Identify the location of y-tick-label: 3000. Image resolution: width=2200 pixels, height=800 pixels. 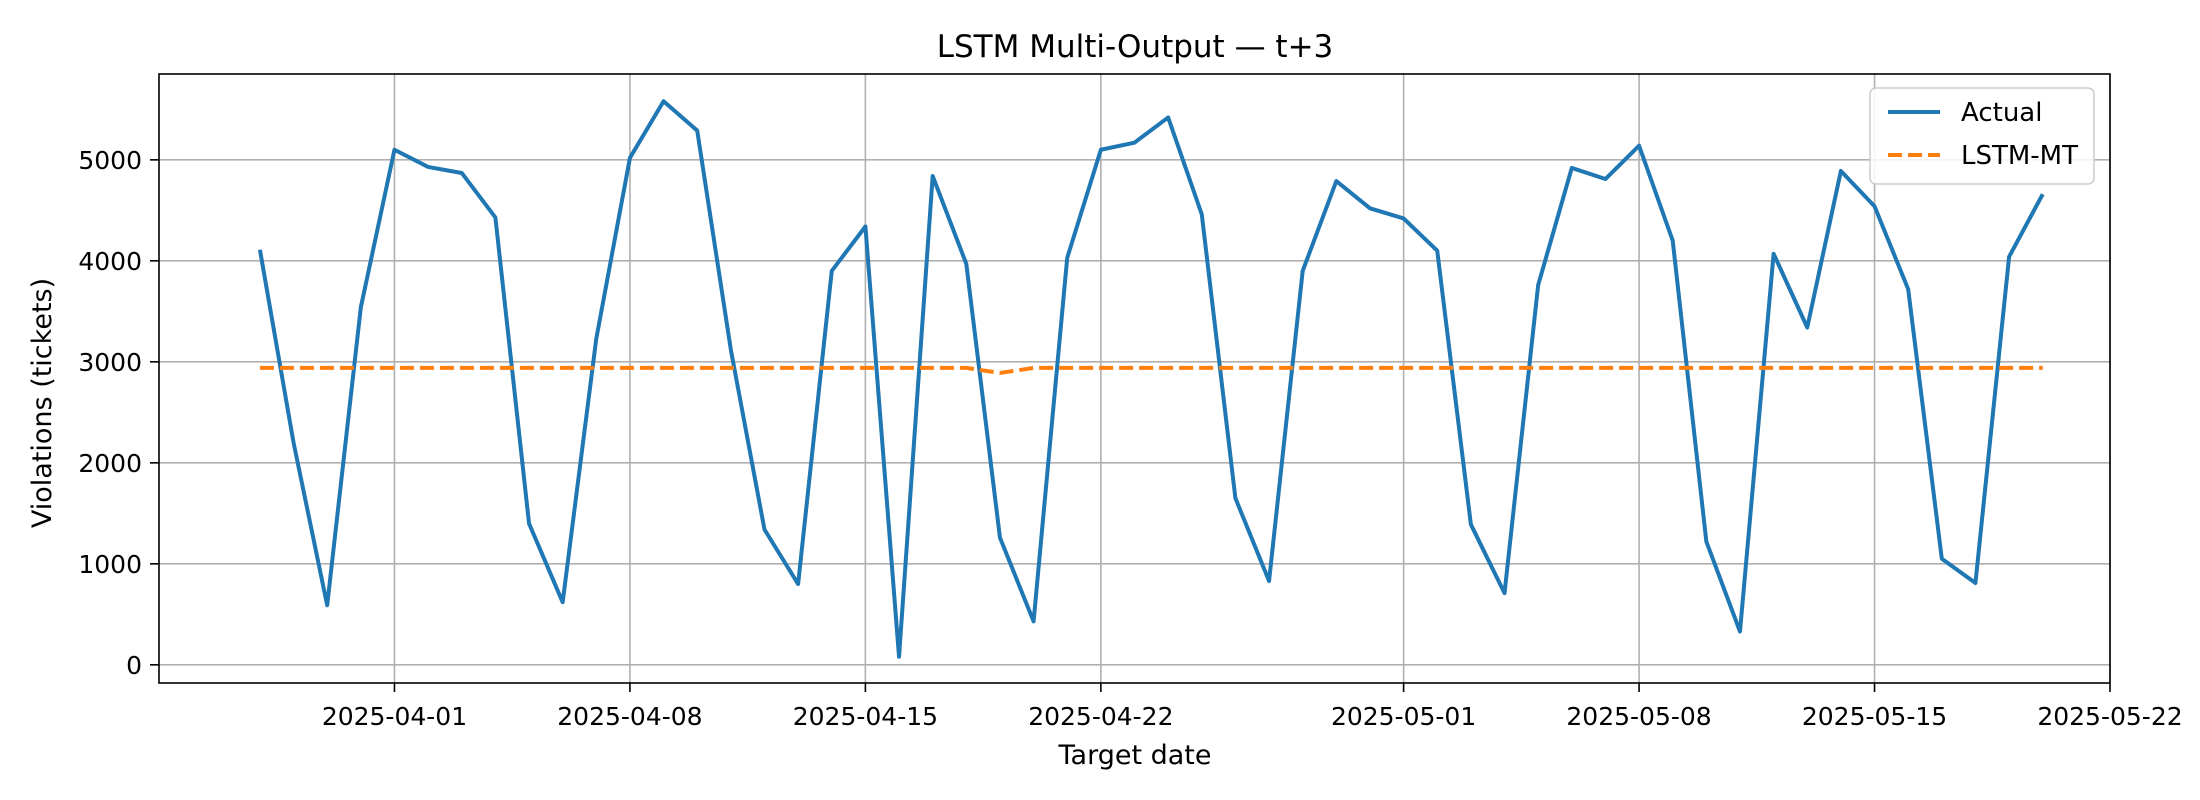
(110, 362).